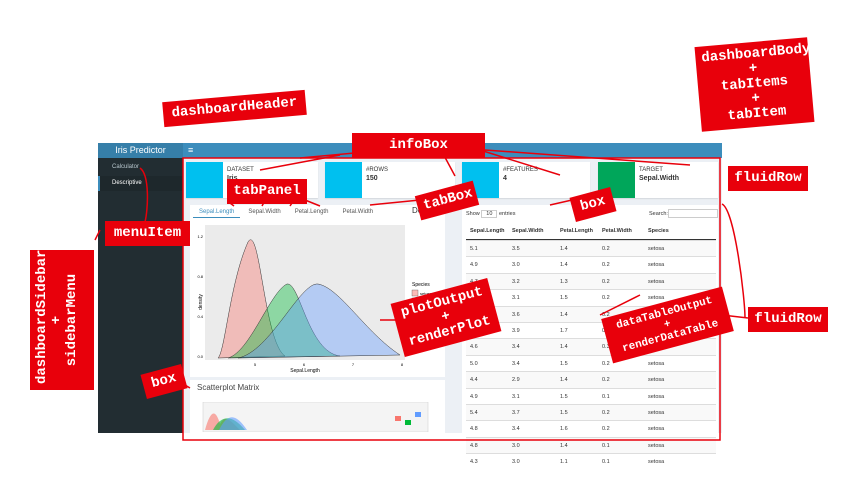  What do you see at coordinates (42, 316) in the screenshot?
I see `annotation-line: dashboardSidebar` at bounding box center [42, 316].